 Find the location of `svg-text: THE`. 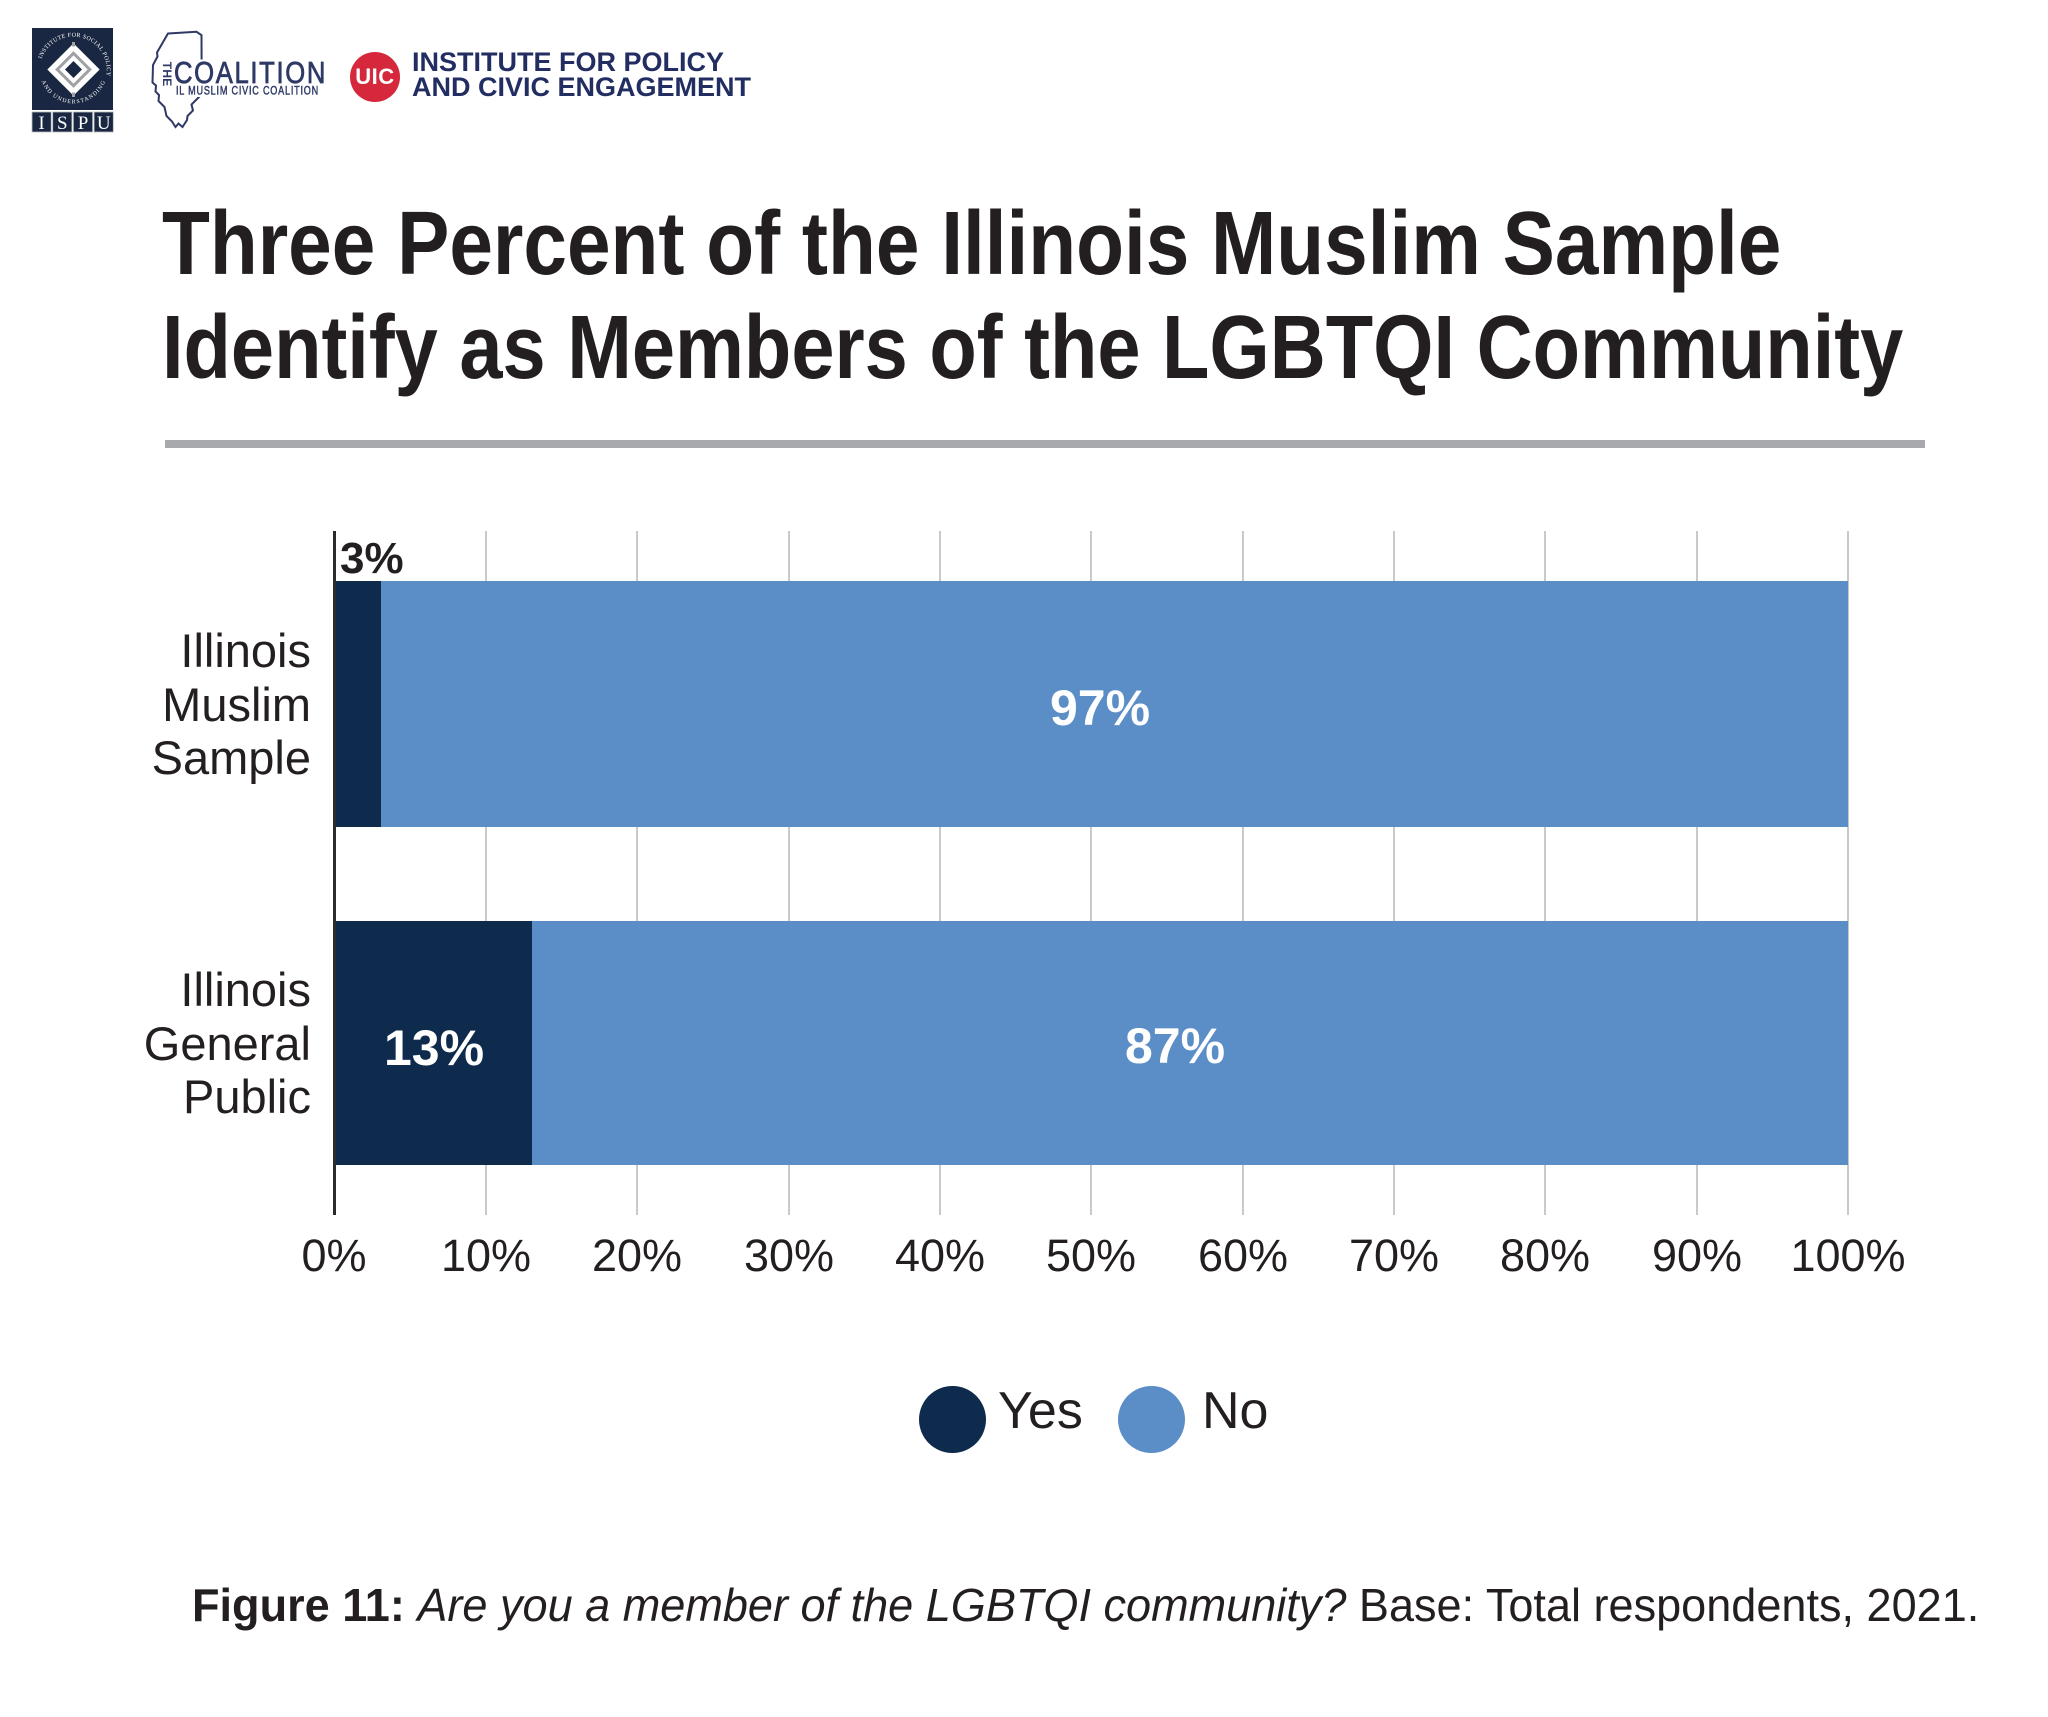

svg-text: THE is located at coordinates (167, 74).